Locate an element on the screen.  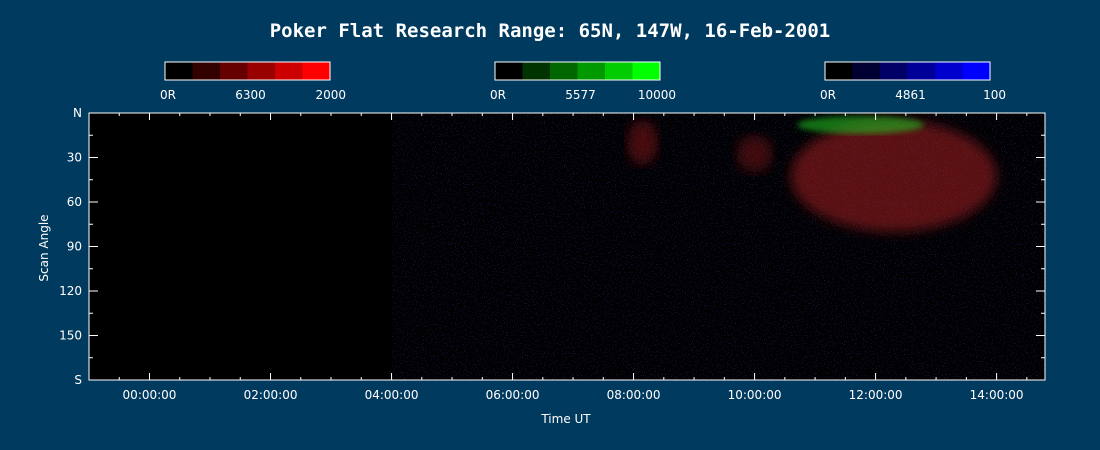
y-tick-label: N is located at coordinates (77, 113).